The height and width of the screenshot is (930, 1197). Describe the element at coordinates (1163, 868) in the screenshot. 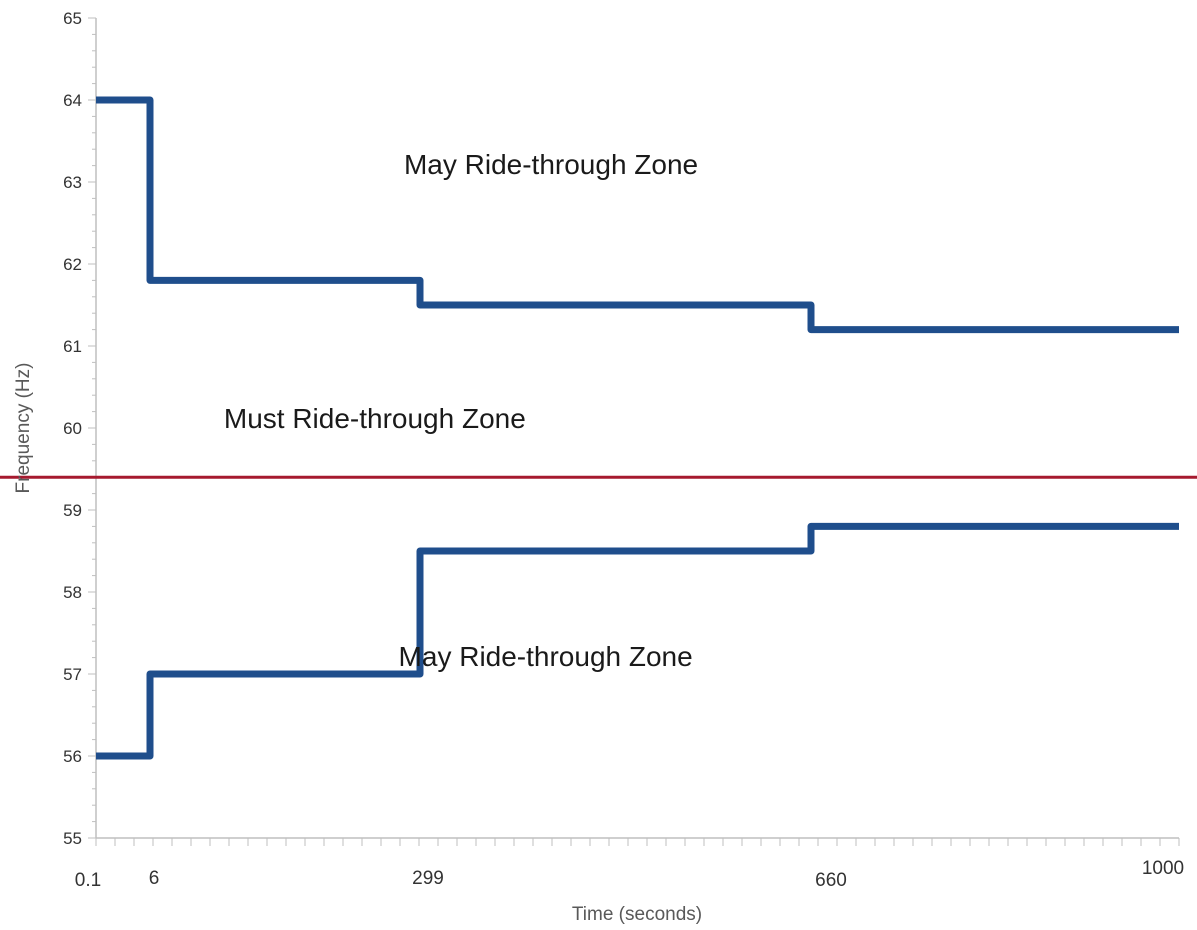

I see `x-tick-label: 1000` at that location.